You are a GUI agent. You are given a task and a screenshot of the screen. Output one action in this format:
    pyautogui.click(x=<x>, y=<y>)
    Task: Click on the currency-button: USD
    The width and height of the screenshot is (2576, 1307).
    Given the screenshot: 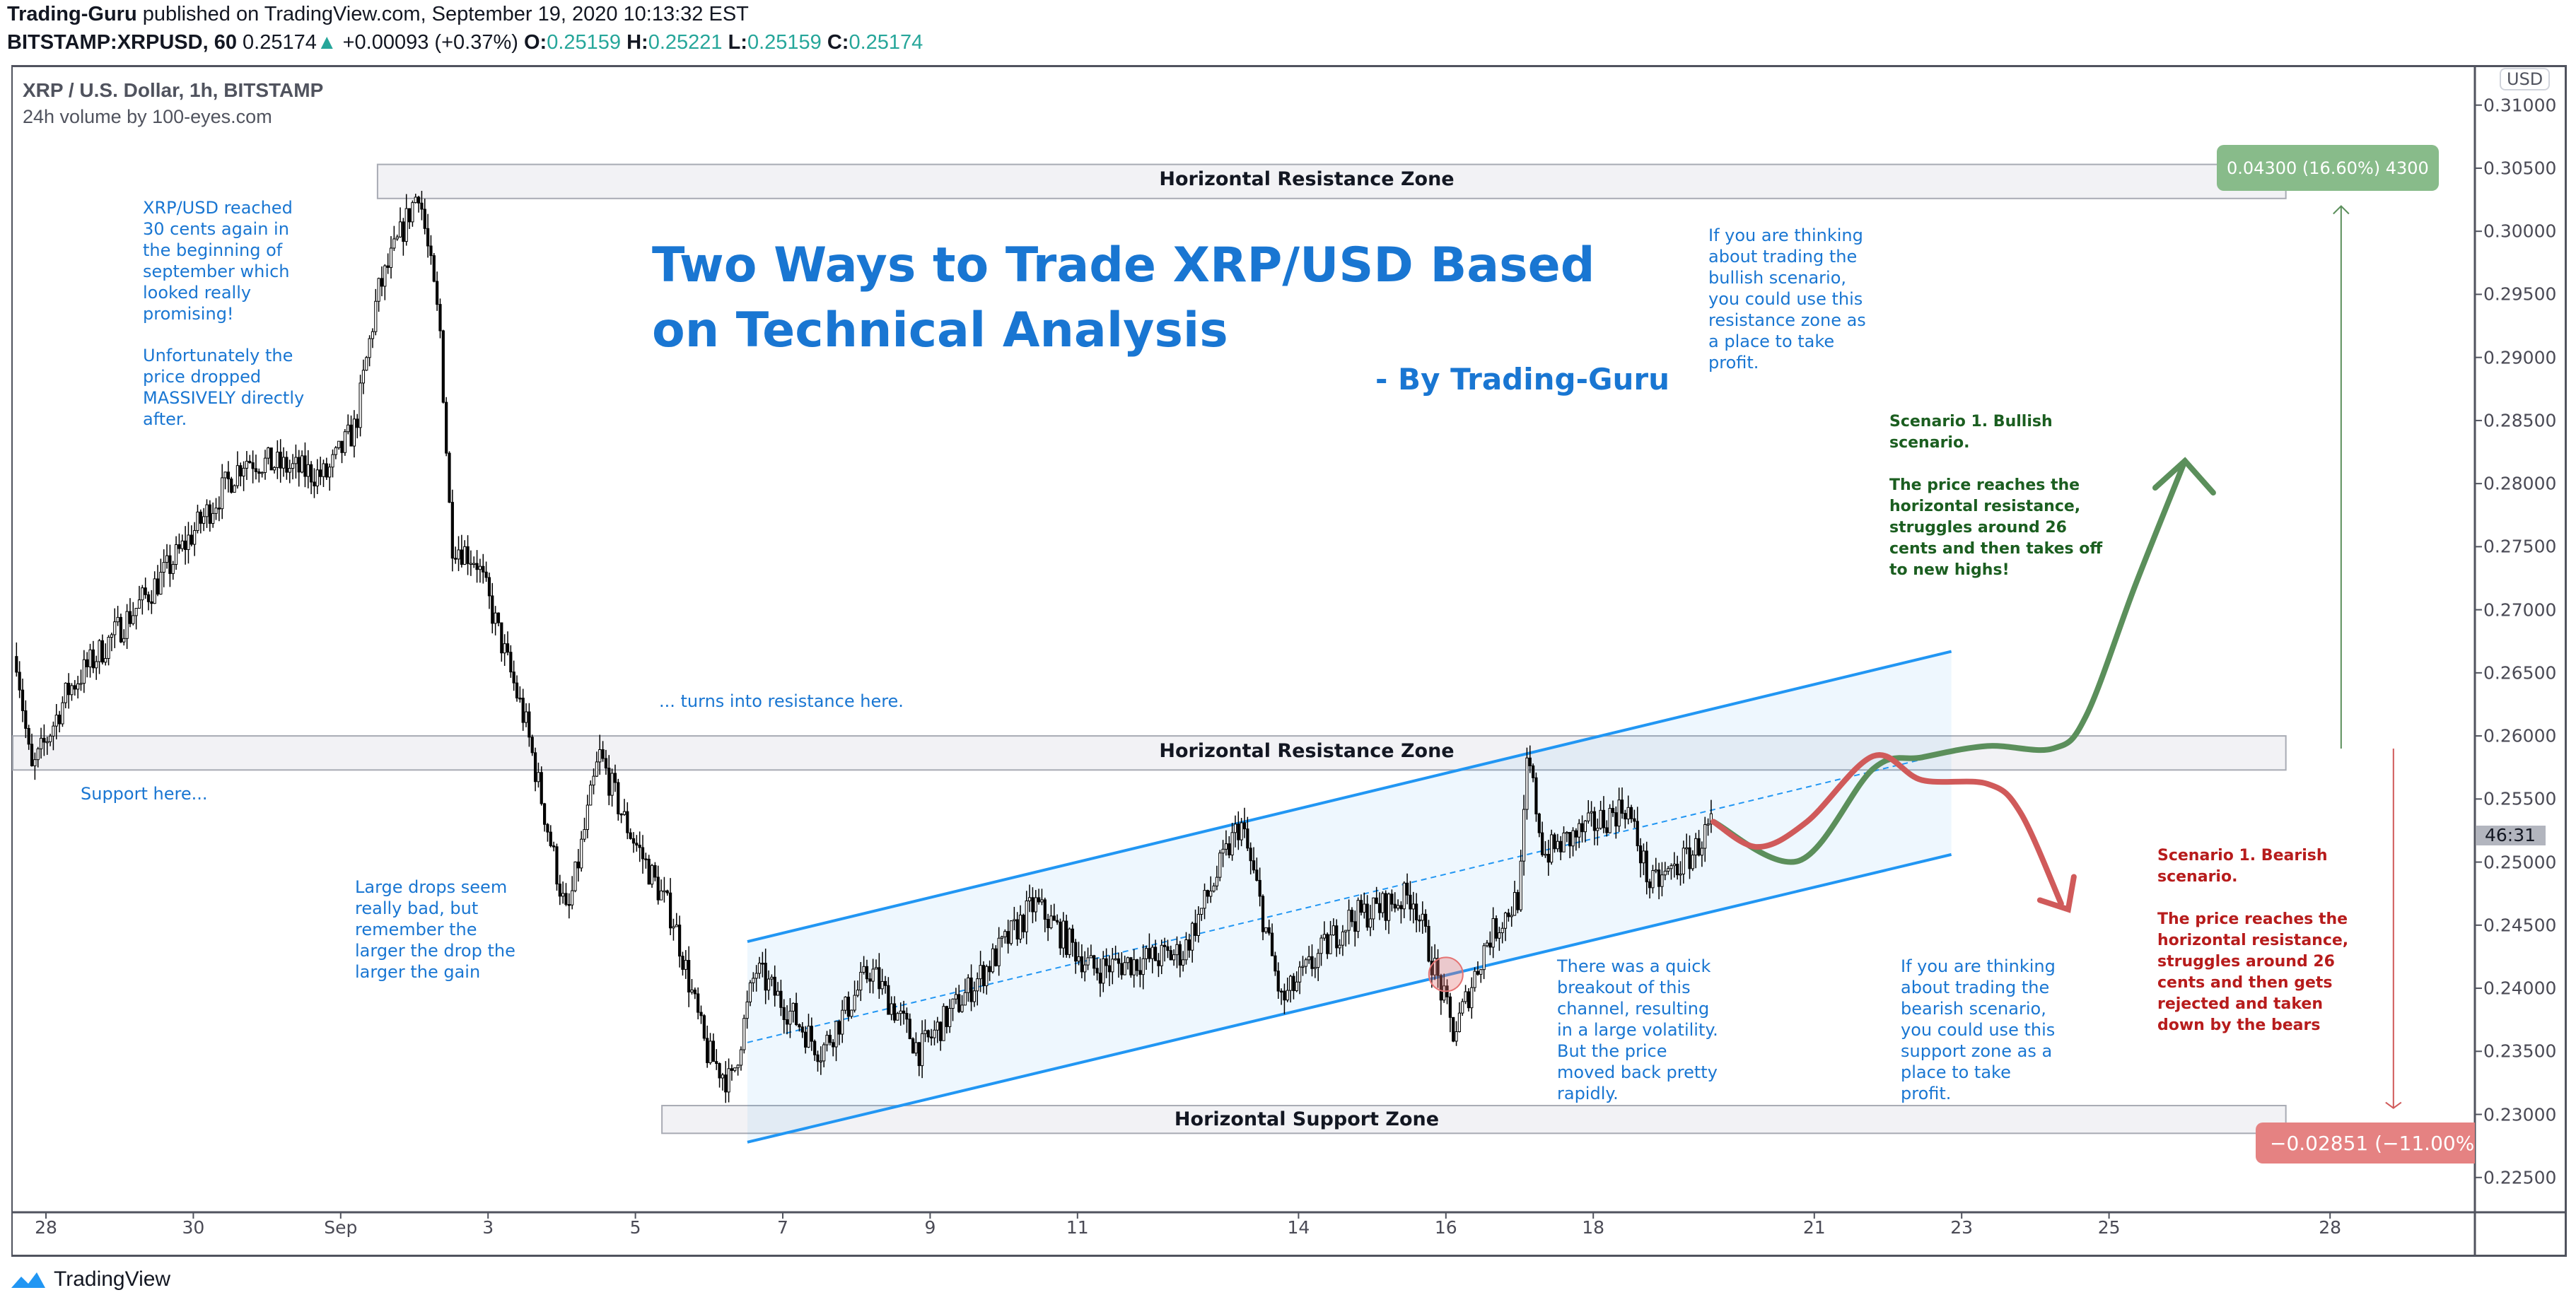 What is the action you would take?
    pyautogui.click(x=2525, y=79)
    